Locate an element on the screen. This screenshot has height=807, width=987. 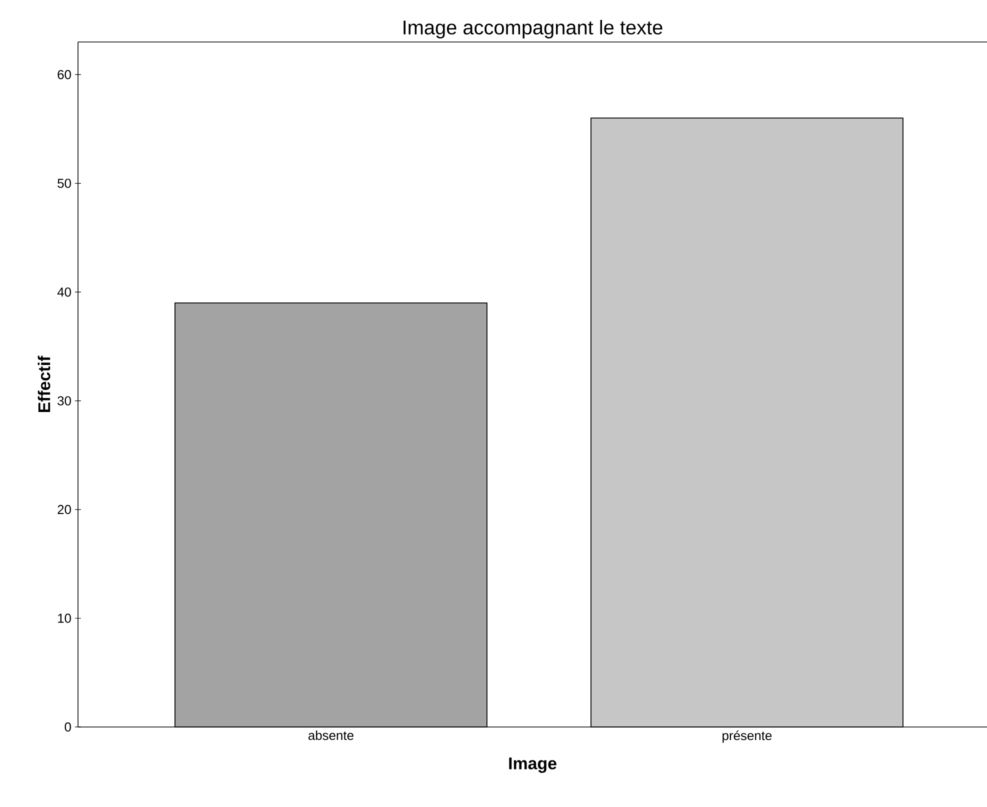
y-tick-label: 10 is located at coordinates (64, 618).